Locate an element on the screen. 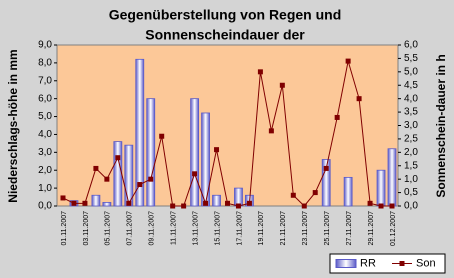 This screenshot has width=454, height=278. x-tick-label: 13.11.2007 is located at coordinates (195, 228).